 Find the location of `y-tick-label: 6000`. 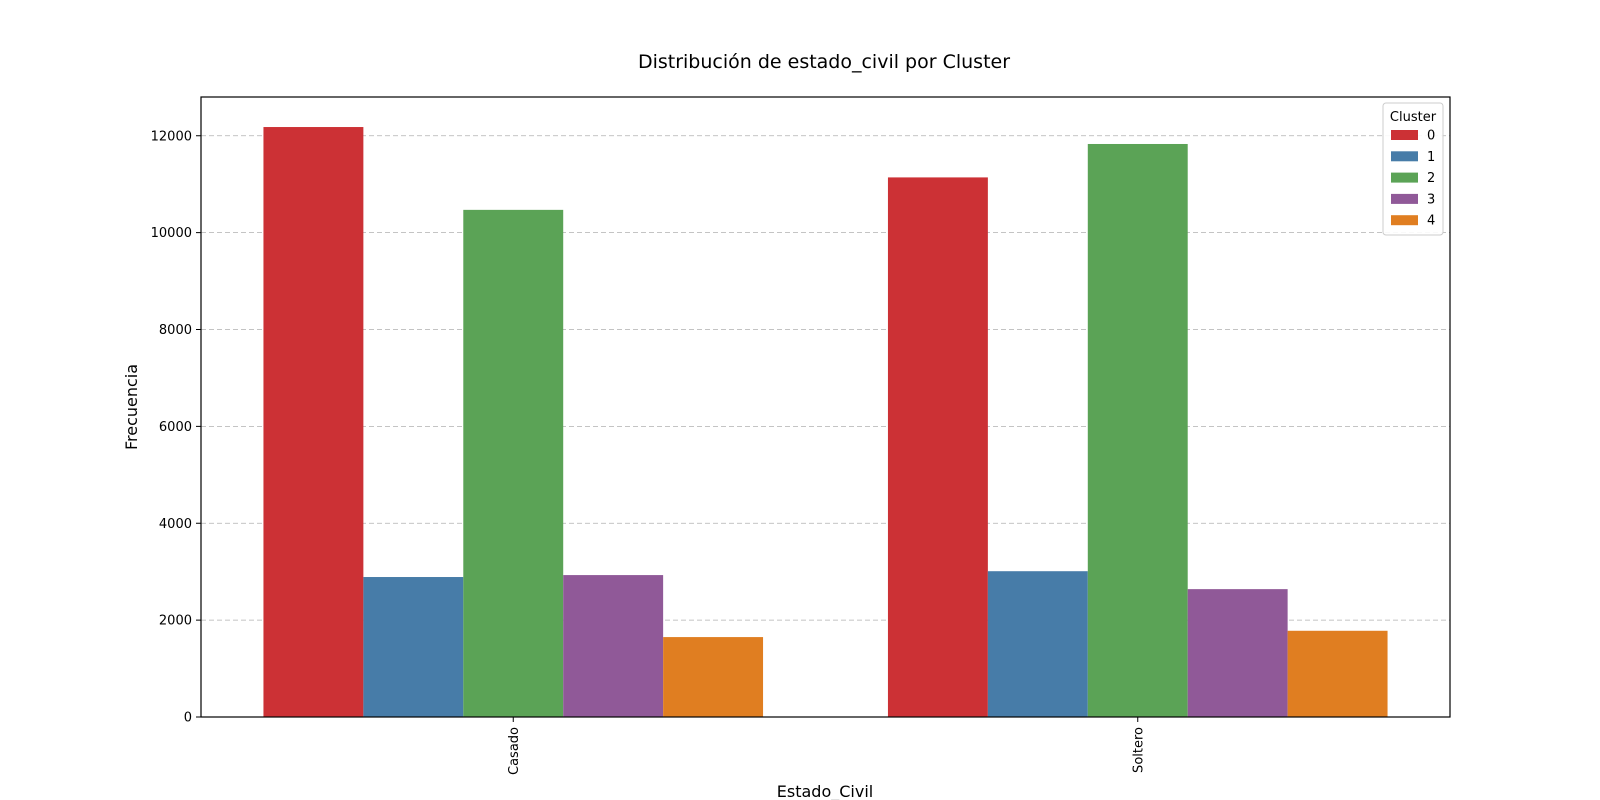

y-tick-label: 6000 is located at coordinates (175, 427).